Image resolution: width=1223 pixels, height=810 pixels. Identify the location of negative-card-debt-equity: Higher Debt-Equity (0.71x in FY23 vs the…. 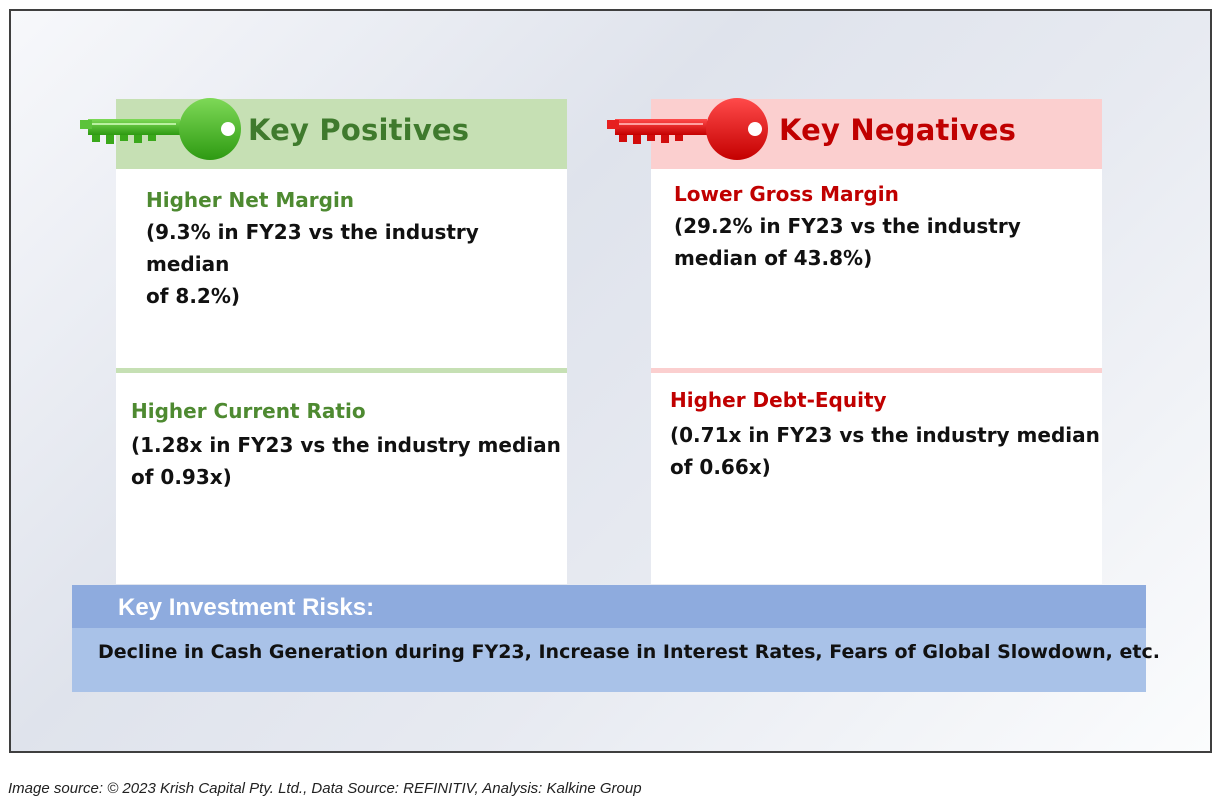
(876, 476).